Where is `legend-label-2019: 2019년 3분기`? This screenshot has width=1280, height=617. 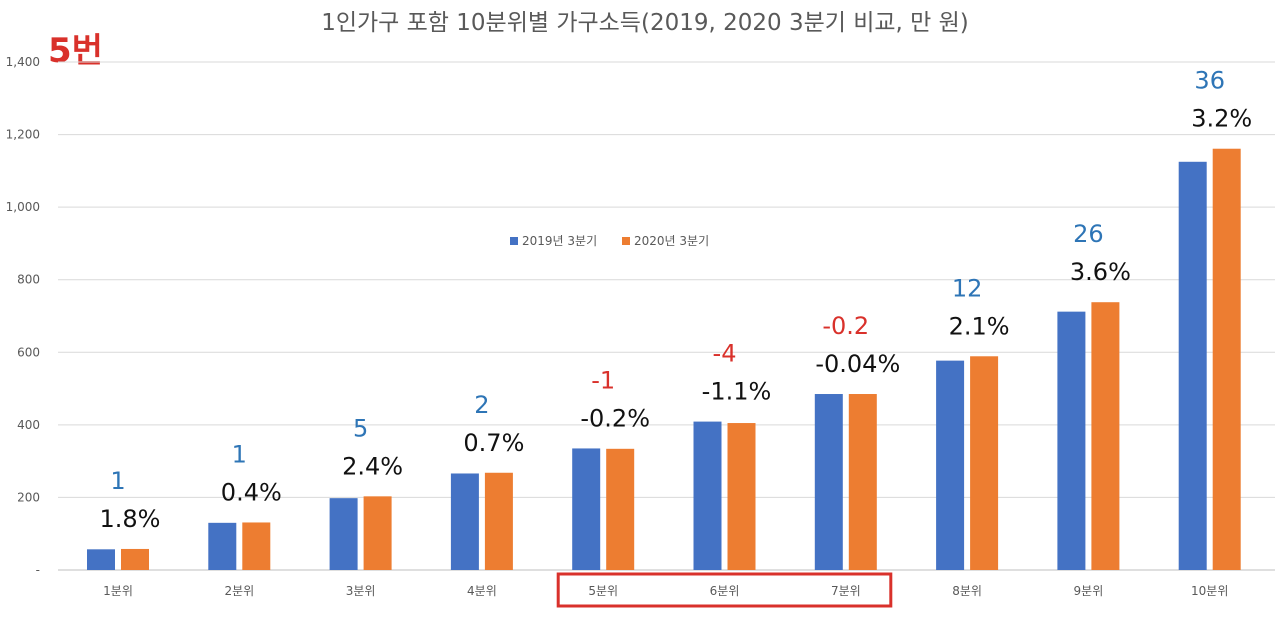
legend-label-2019: 2019년 3분기 is located at coordinates (559, 241).